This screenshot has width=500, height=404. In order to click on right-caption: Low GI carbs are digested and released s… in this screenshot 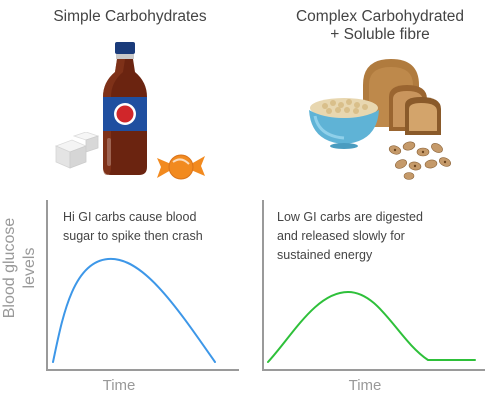, I will do `click(350, 236)`.